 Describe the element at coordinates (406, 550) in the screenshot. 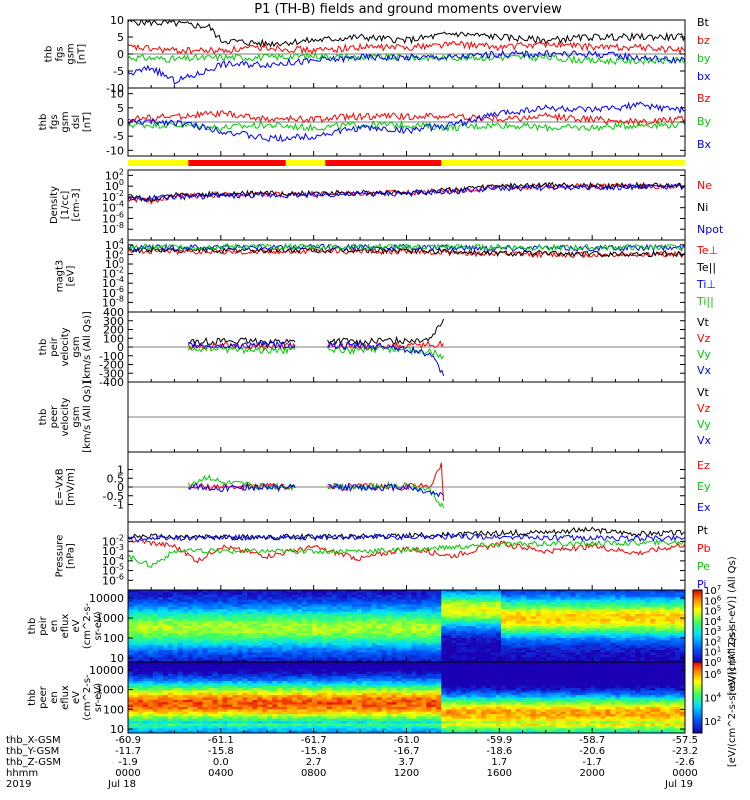

I see `series-line-Pb` at that location.